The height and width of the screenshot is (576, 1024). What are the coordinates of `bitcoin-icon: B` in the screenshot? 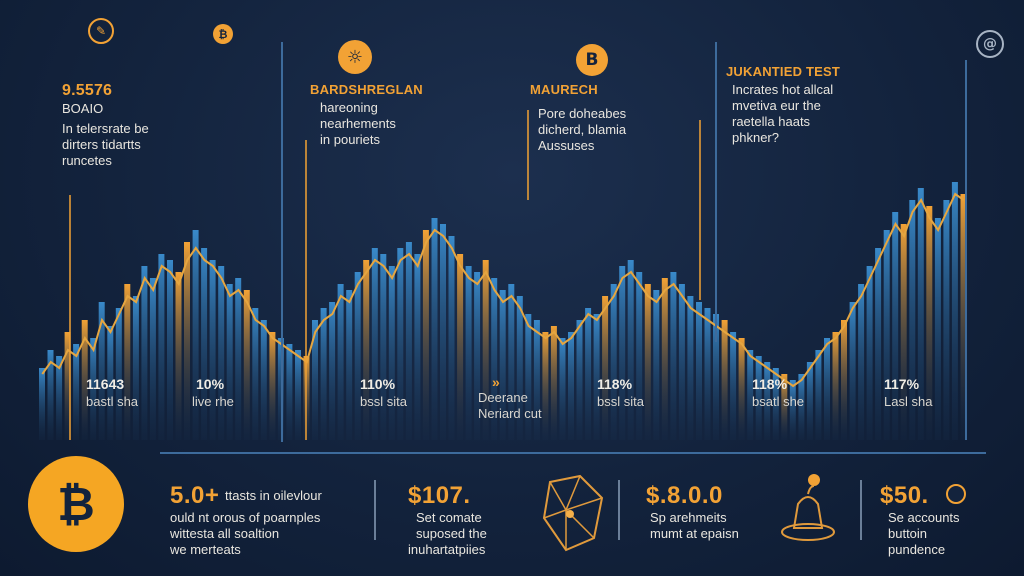 It's located at (592, 60).